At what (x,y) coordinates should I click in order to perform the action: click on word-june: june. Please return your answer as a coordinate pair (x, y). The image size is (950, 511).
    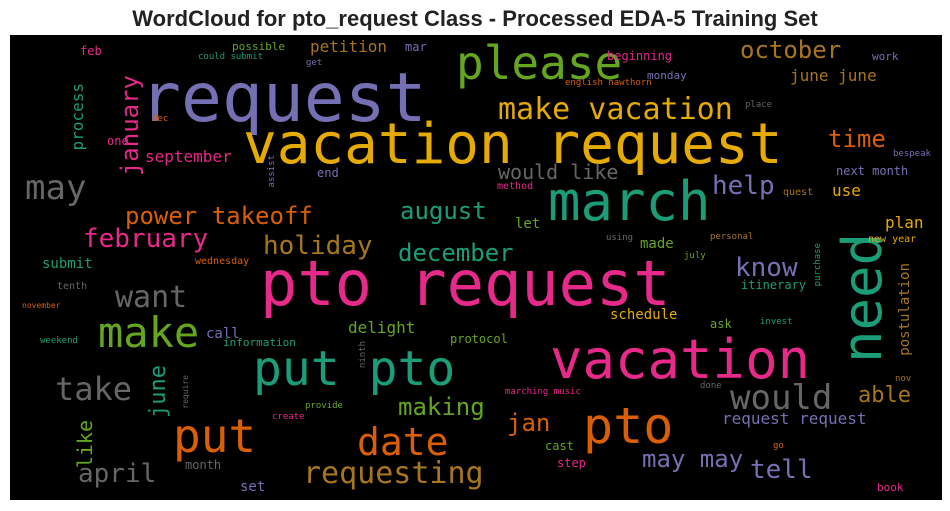
    Looking at the image, I should click on (158, 391).